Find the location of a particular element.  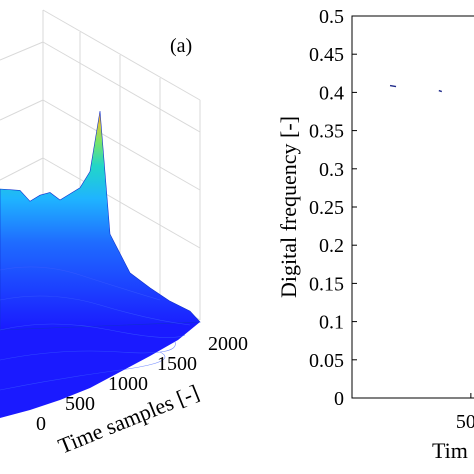

y-tick-label: 0.4 is located at coordinates (331, 93).